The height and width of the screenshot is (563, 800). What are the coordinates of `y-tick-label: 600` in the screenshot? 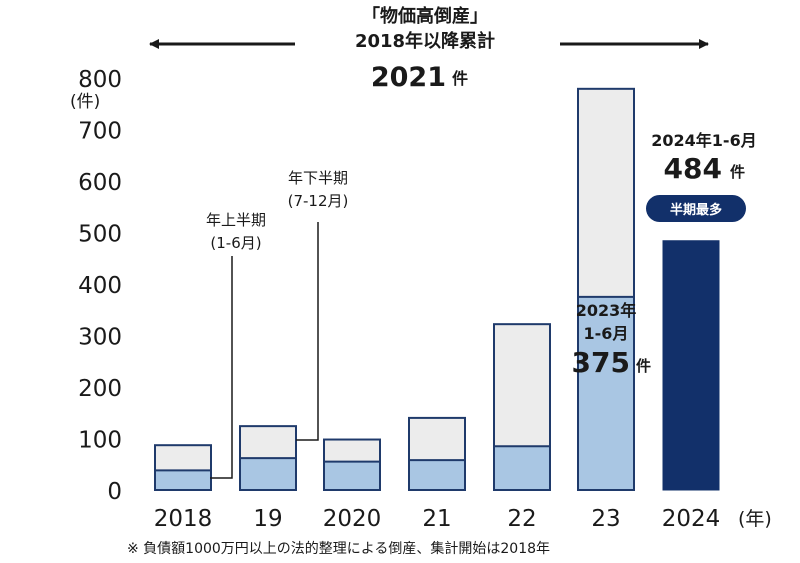 It's located at (100, 183).